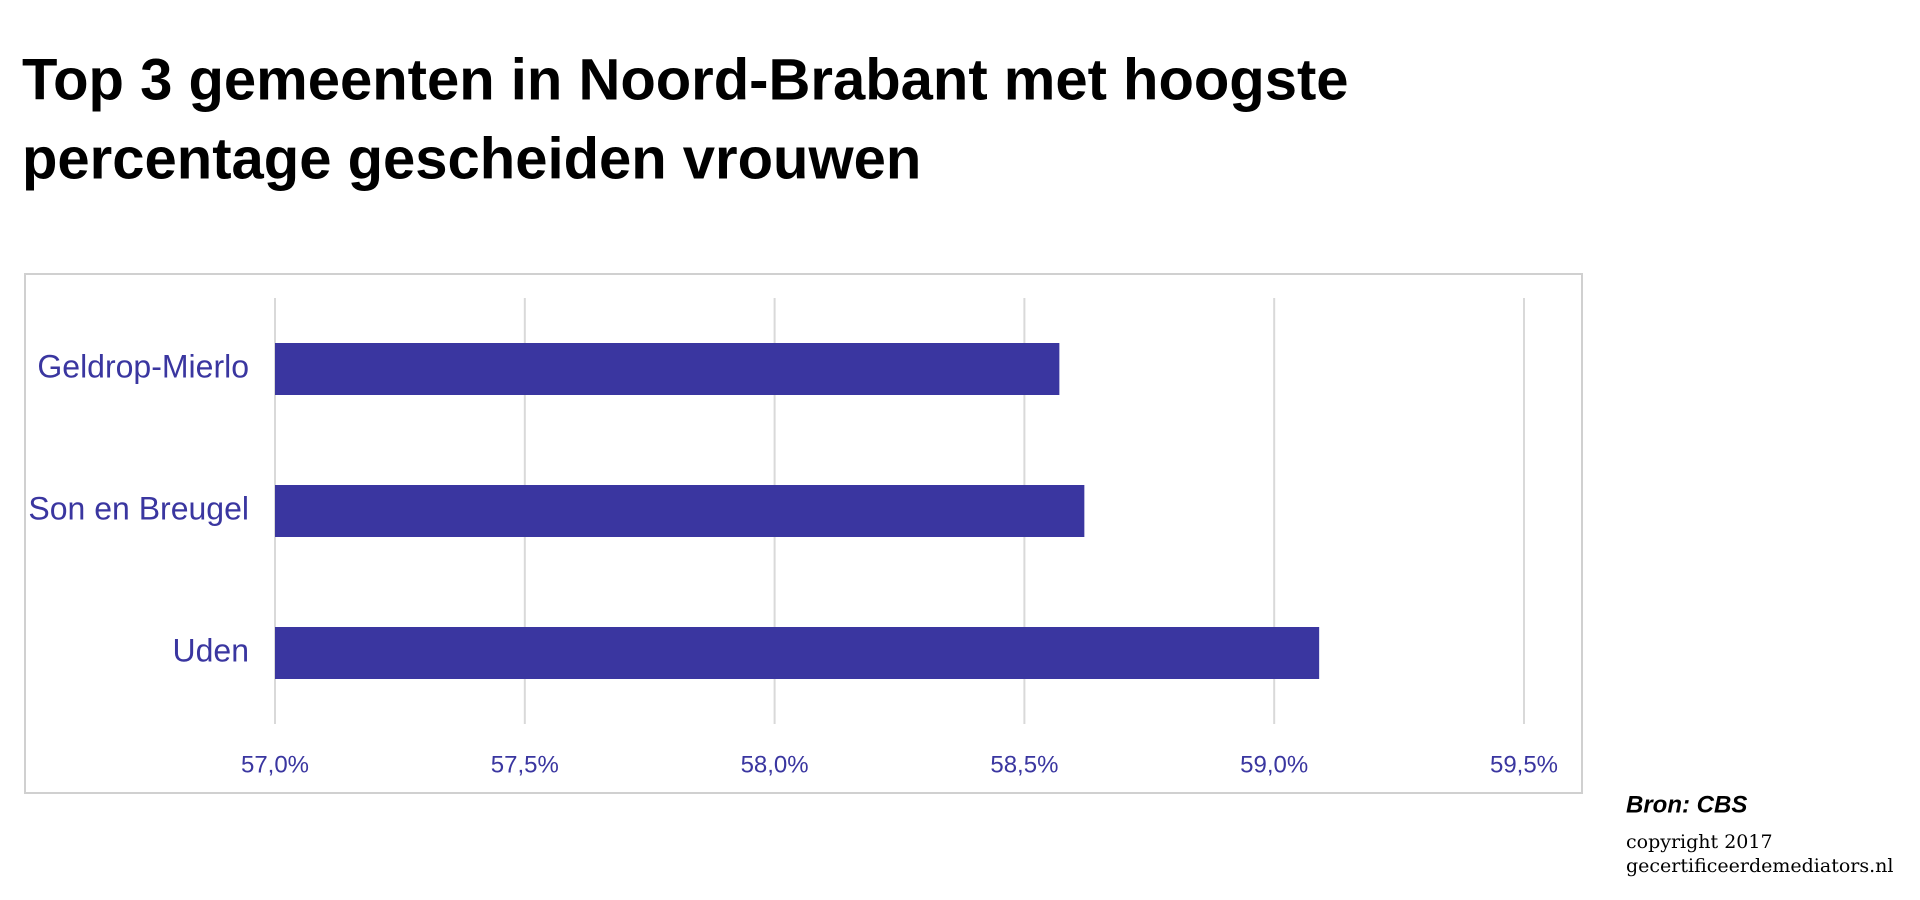 This screenshot has width=1920, height=900. I want to click on source: Bron: CBS, so click(1686, 804).